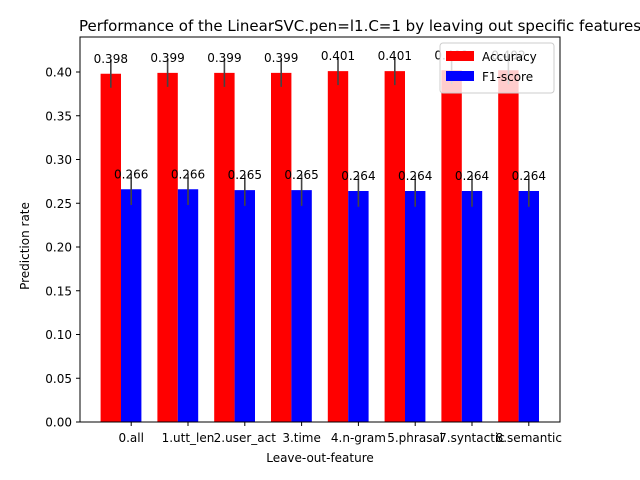 The width and height of the screenshot is (640, 480). What do you see at coordinates (529, 176) in the screenshot?
I see `data-label-1-7: 0.264` at bounding box center [529, 176].